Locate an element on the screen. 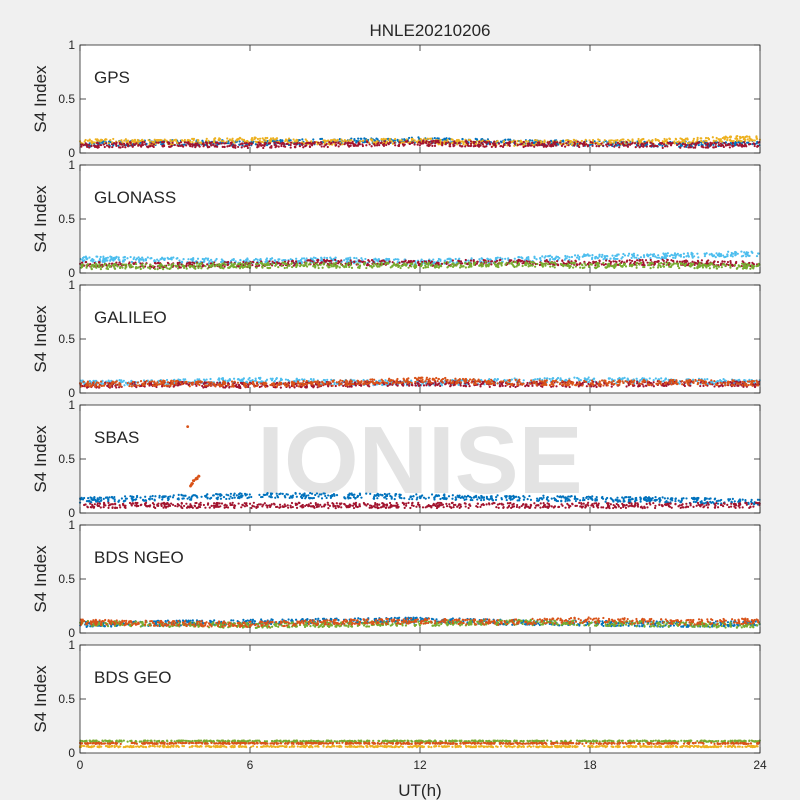 This screenshot has width=800, height=800. plot-area is located at coordinates (420, 99).